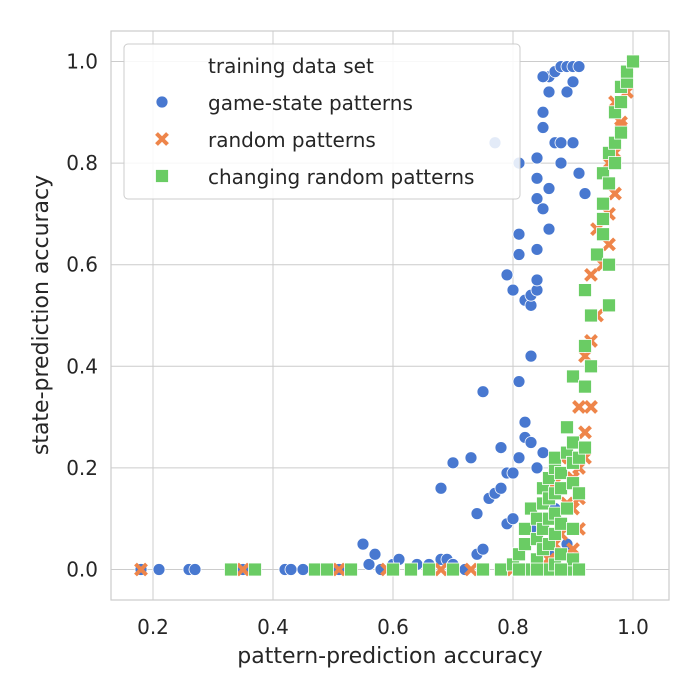  Describe the element at coordinates (82, 570) in the screenshot. I see `y-tick-label: 0.0` at that location.